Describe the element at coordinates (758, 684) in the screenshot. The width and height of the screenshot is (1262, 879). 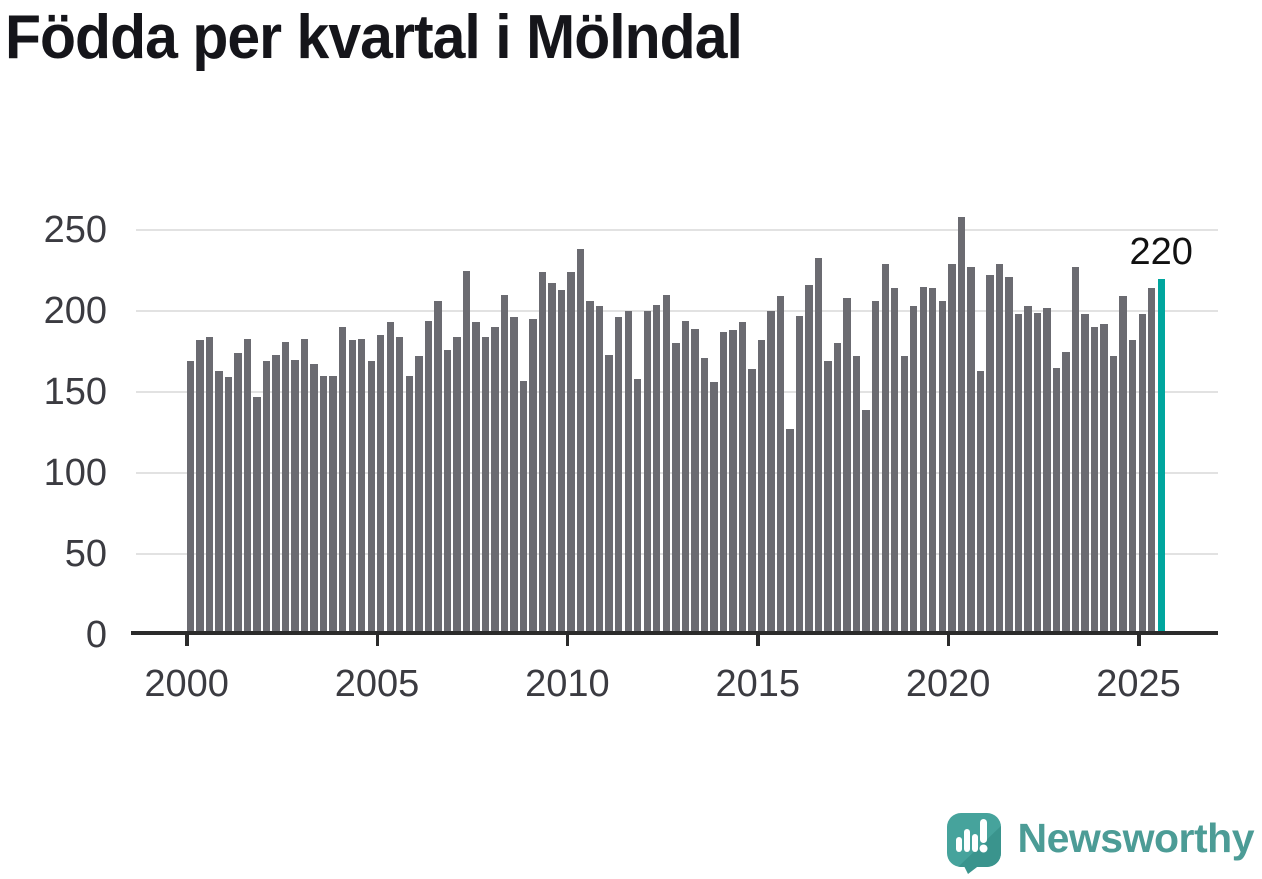
I see `x-tick-label: 2015` at that location.